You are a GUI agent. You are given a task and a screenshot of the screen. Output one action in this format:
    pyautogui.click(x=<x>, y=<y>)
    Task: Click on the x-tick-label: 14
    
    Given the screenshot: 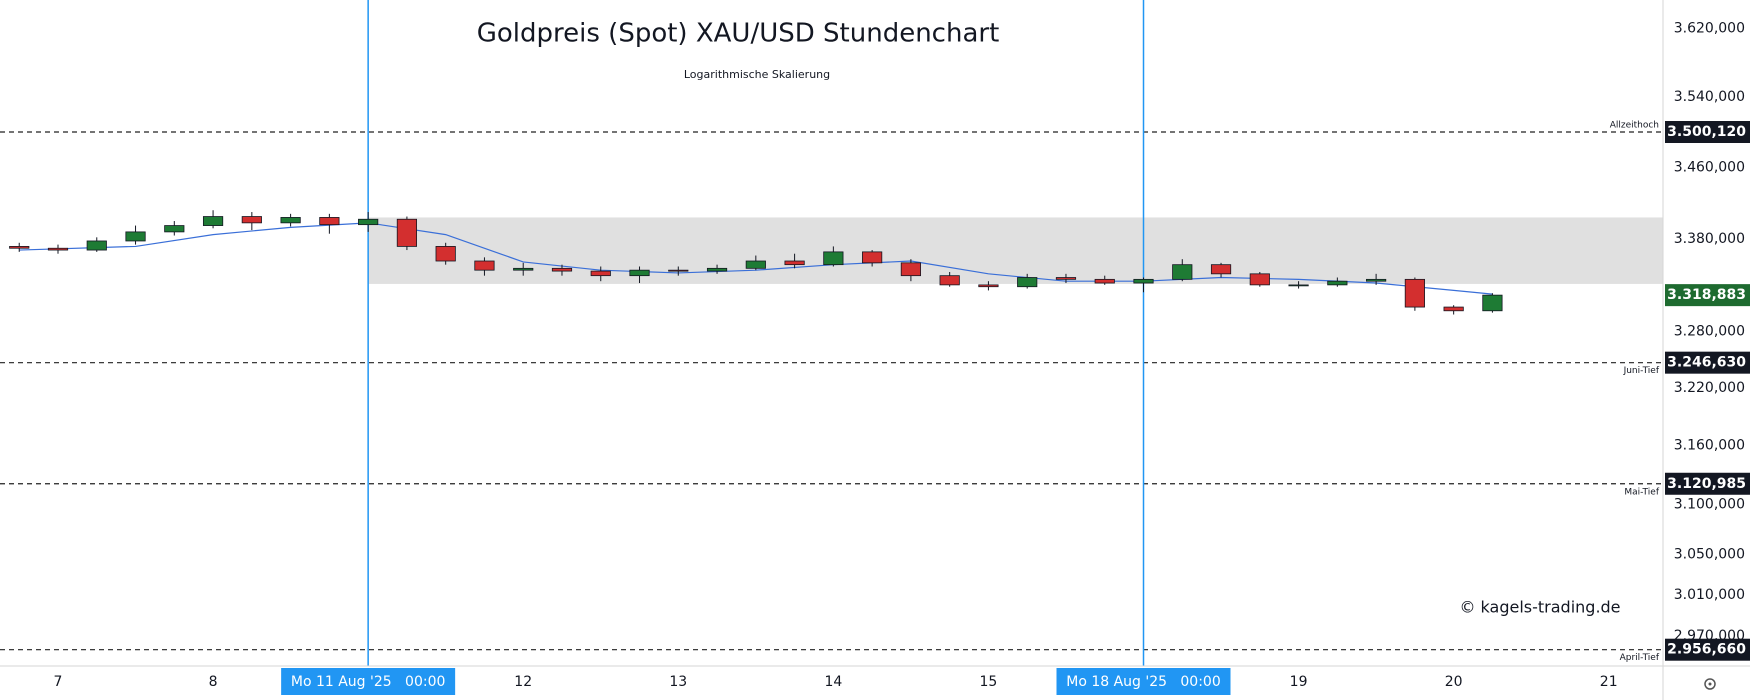 What is the action you would take?
    pyautogui.click(x=833, y=682)
    